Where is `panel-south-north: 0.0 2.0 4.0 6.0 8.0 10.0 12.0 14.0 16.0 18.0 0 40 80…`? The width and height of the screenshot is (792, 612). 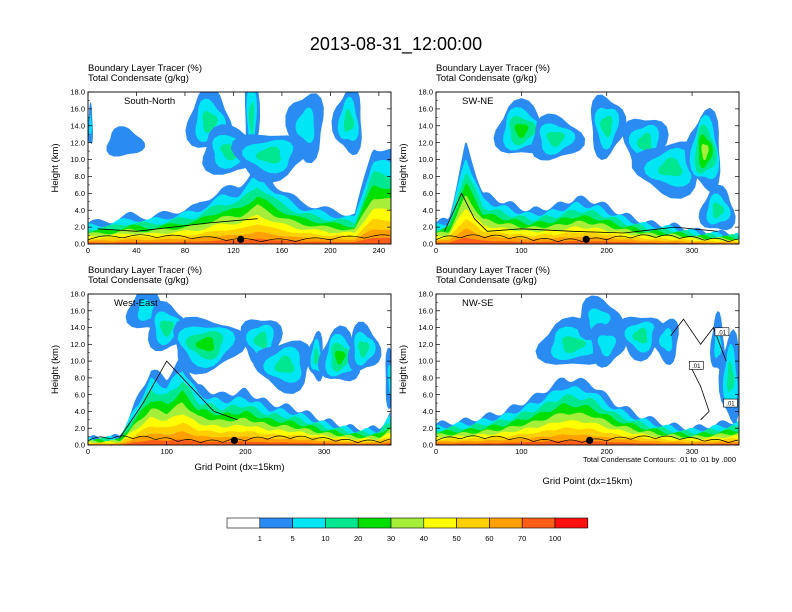 panel-south-north: 0.0 2.0 4.0 6.0 8.0 10.0 12.0 14.0 16.0 18.0 0 40 80… is located at coordinates (221, 159).